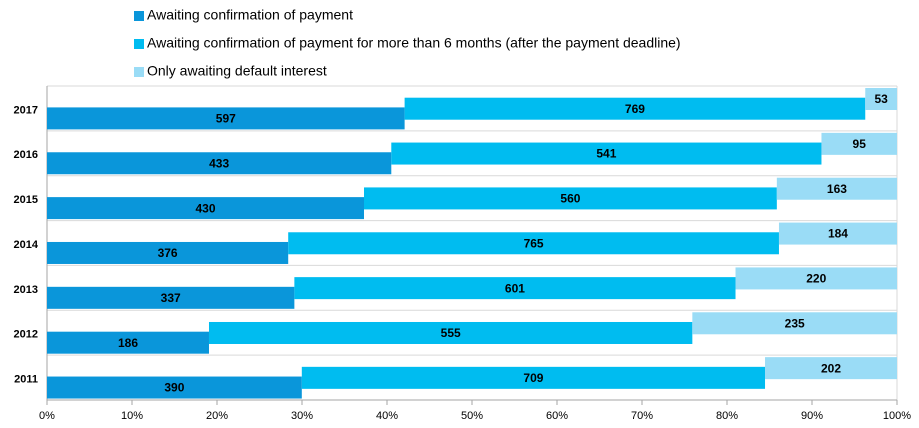  What do you see at coordinates (557, 416) in the screenshot?
I see `x-tick-label: 60%` at bounding box center [557, 416].